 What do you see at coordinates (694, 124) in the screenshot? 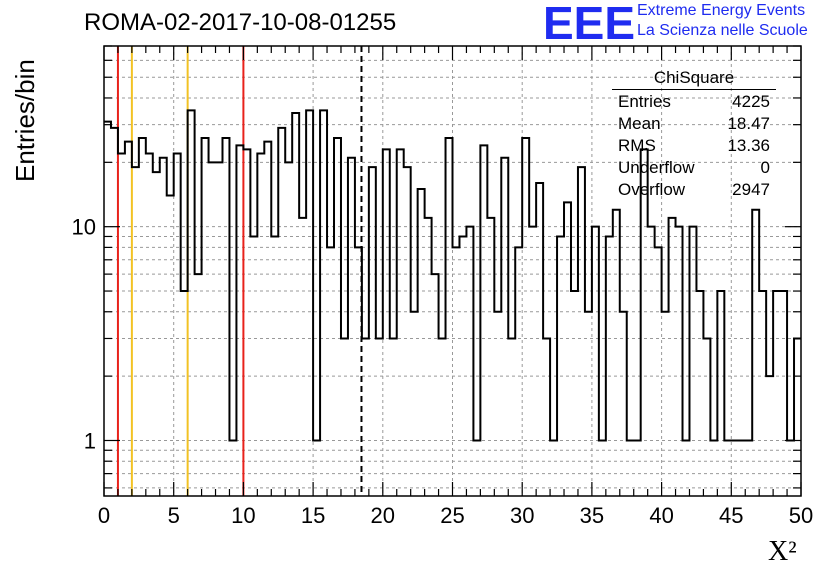
I see `stats-row-mean: Mean 18.47` at bounding box center [694, 124].